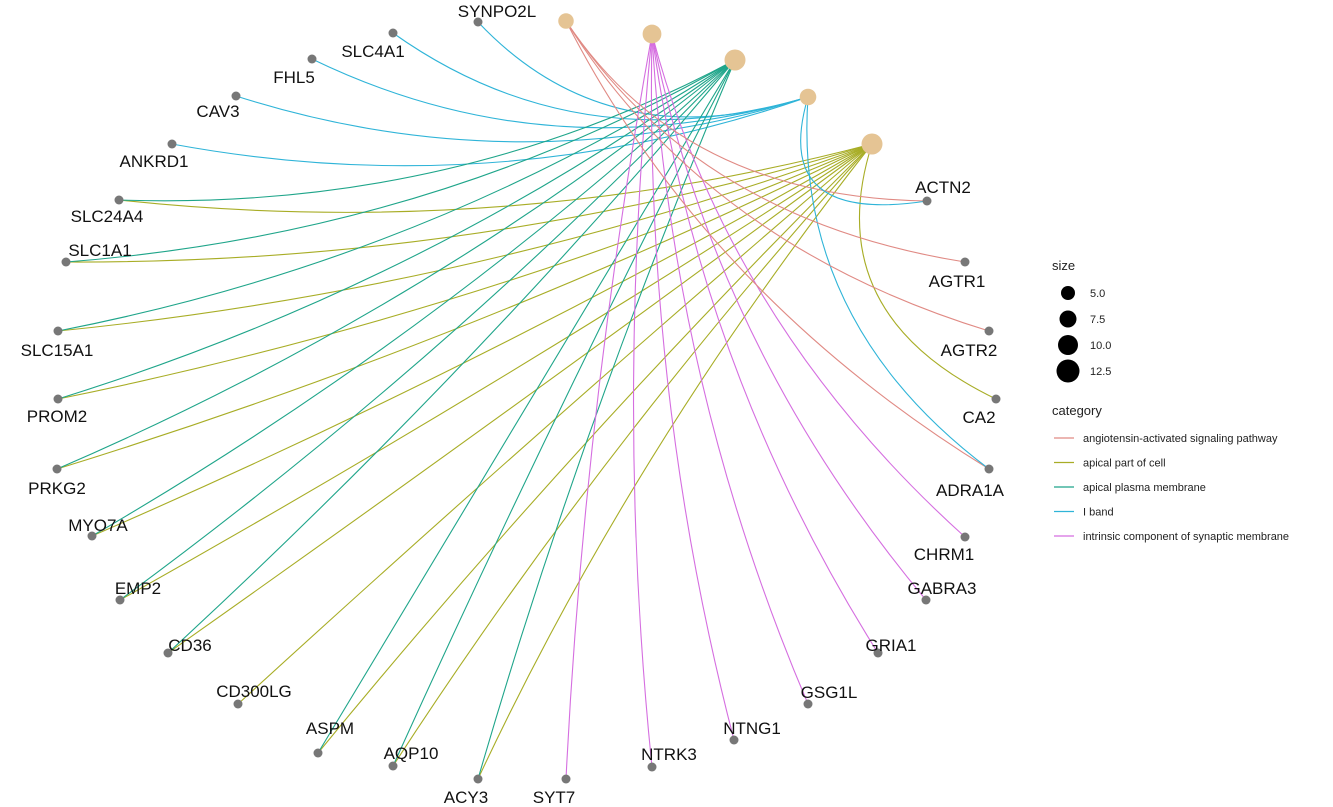 This screenshot has height=807, width=1333. I want to click on category-node-apical_part, so click(872, 144).